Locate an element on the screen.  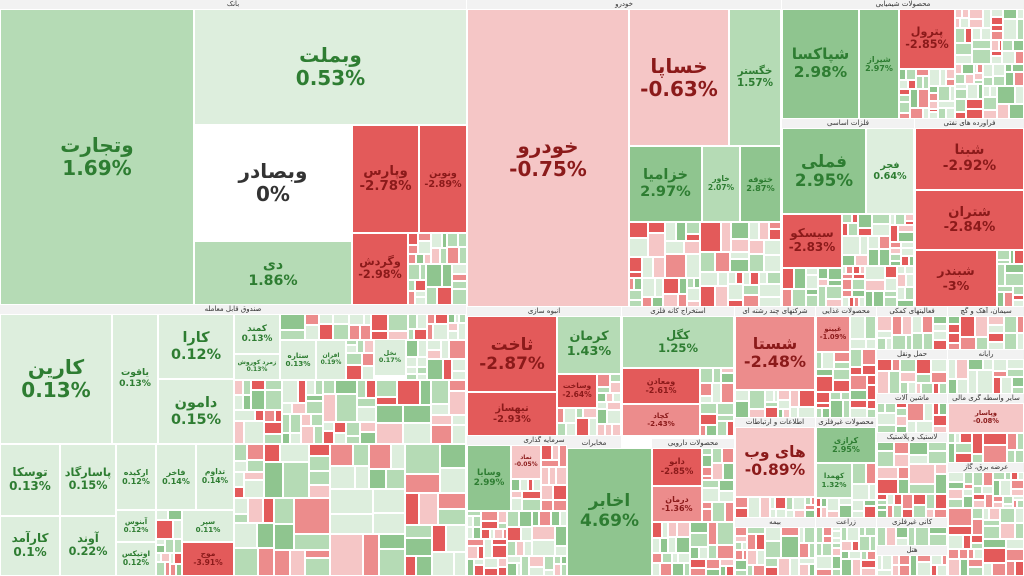
treemap-tile: ستاره 0.13% is located at coordinates (298, 360).